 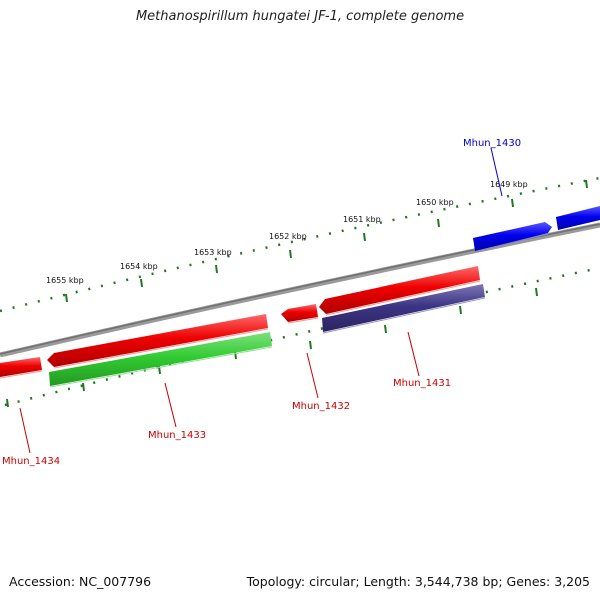 I want to click on gene-label-mhun-1434: Mhun_1434, so click(x=31, y=461).